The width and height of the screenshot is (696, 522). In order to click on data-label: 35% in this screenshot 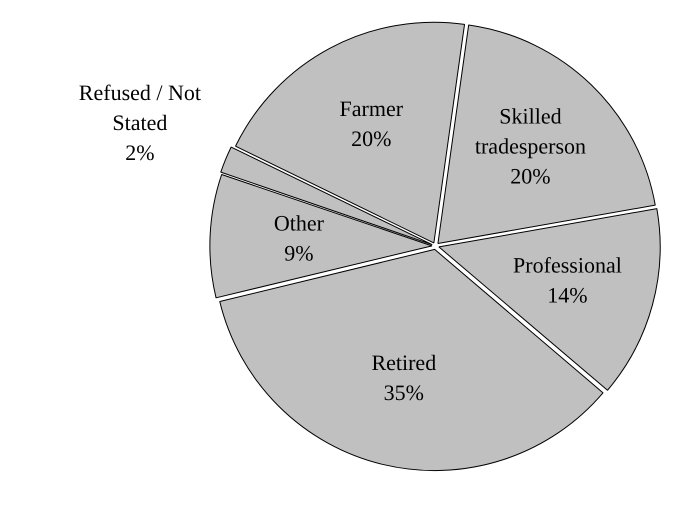, I will do `click(404, 392)`.